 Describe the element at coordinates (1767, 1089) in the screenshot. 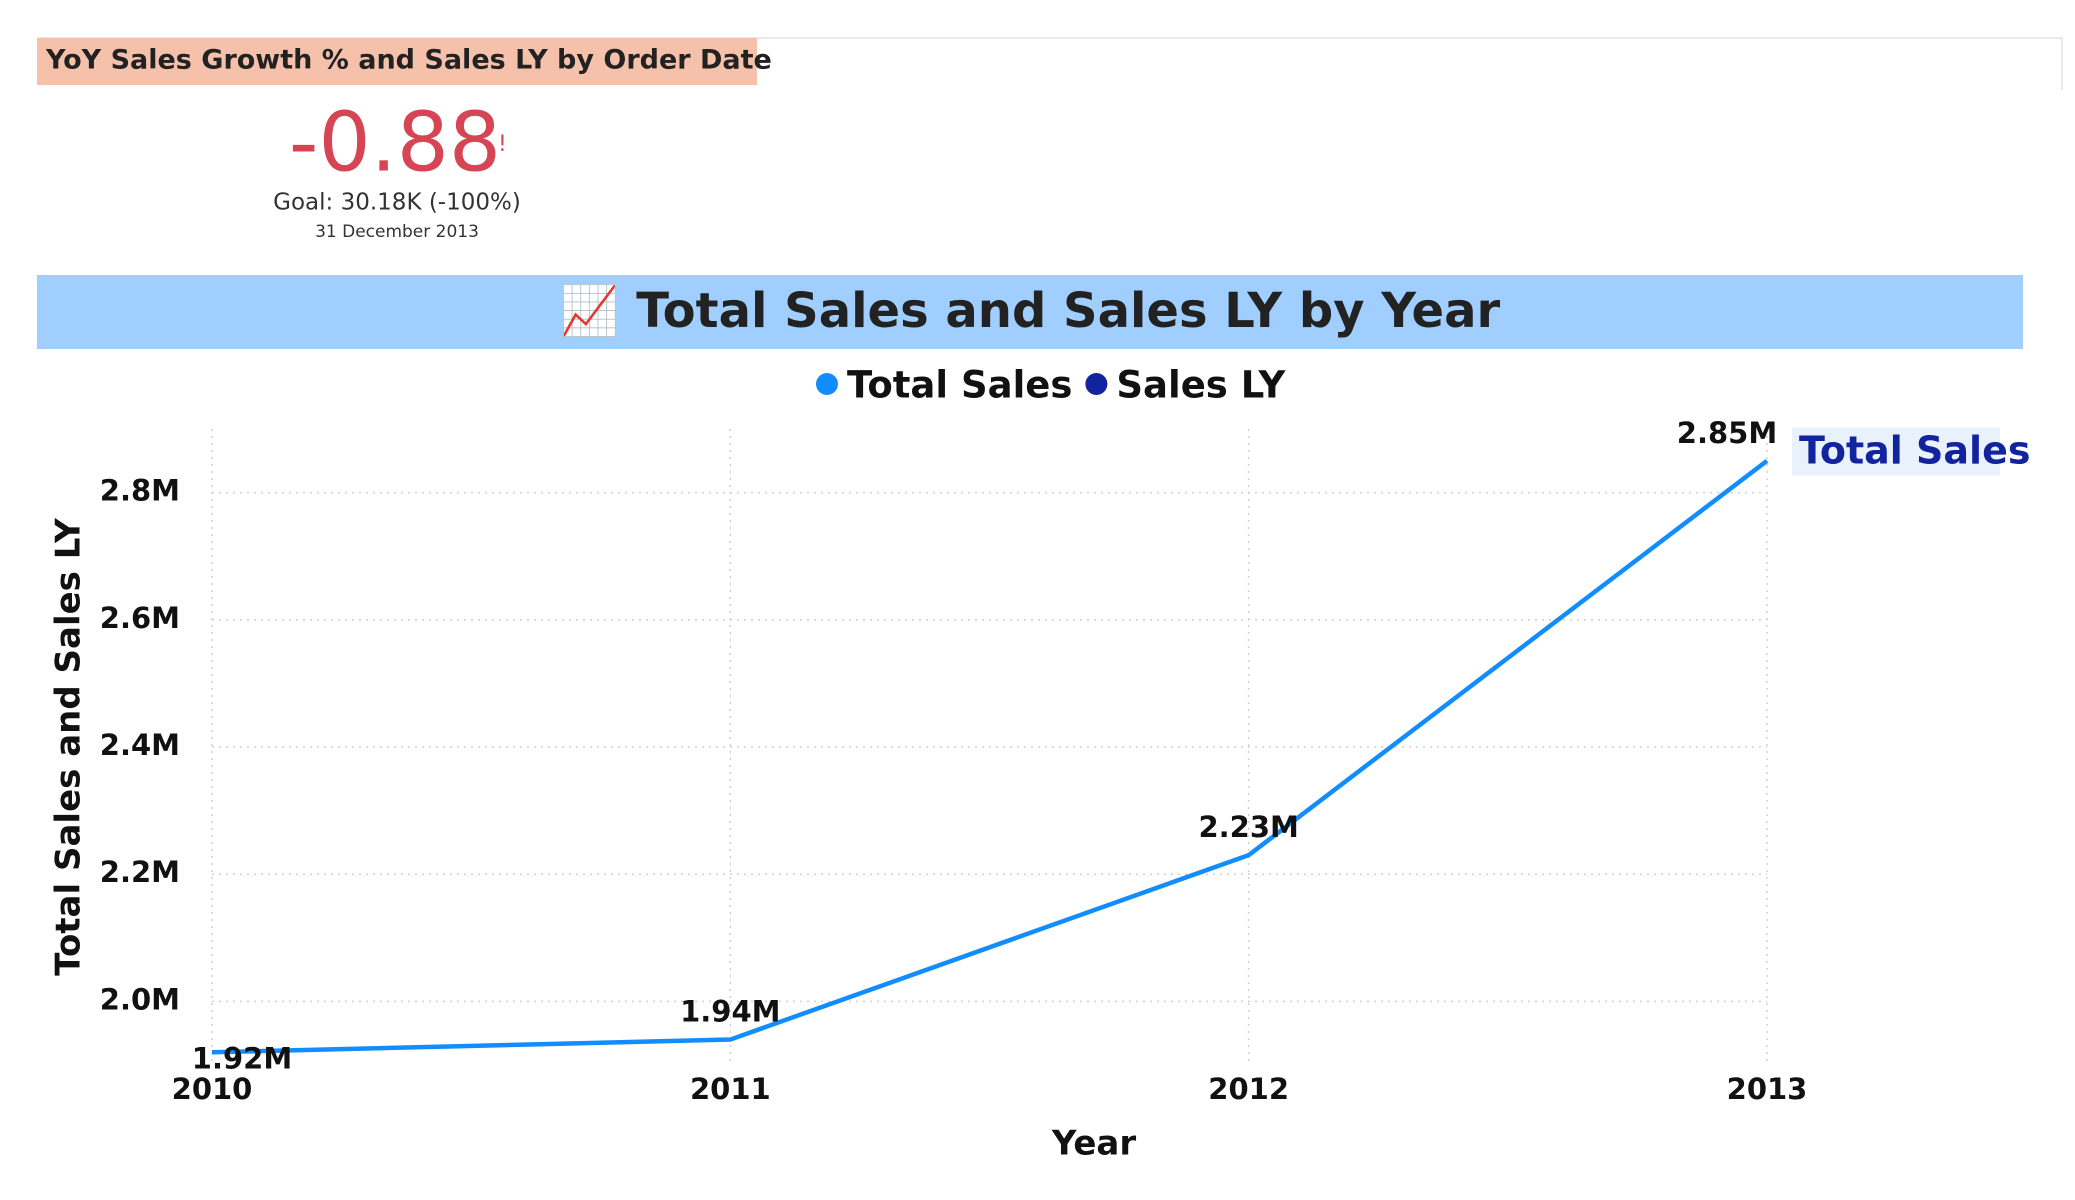

I see `x-tick-label: 2013` at that location.